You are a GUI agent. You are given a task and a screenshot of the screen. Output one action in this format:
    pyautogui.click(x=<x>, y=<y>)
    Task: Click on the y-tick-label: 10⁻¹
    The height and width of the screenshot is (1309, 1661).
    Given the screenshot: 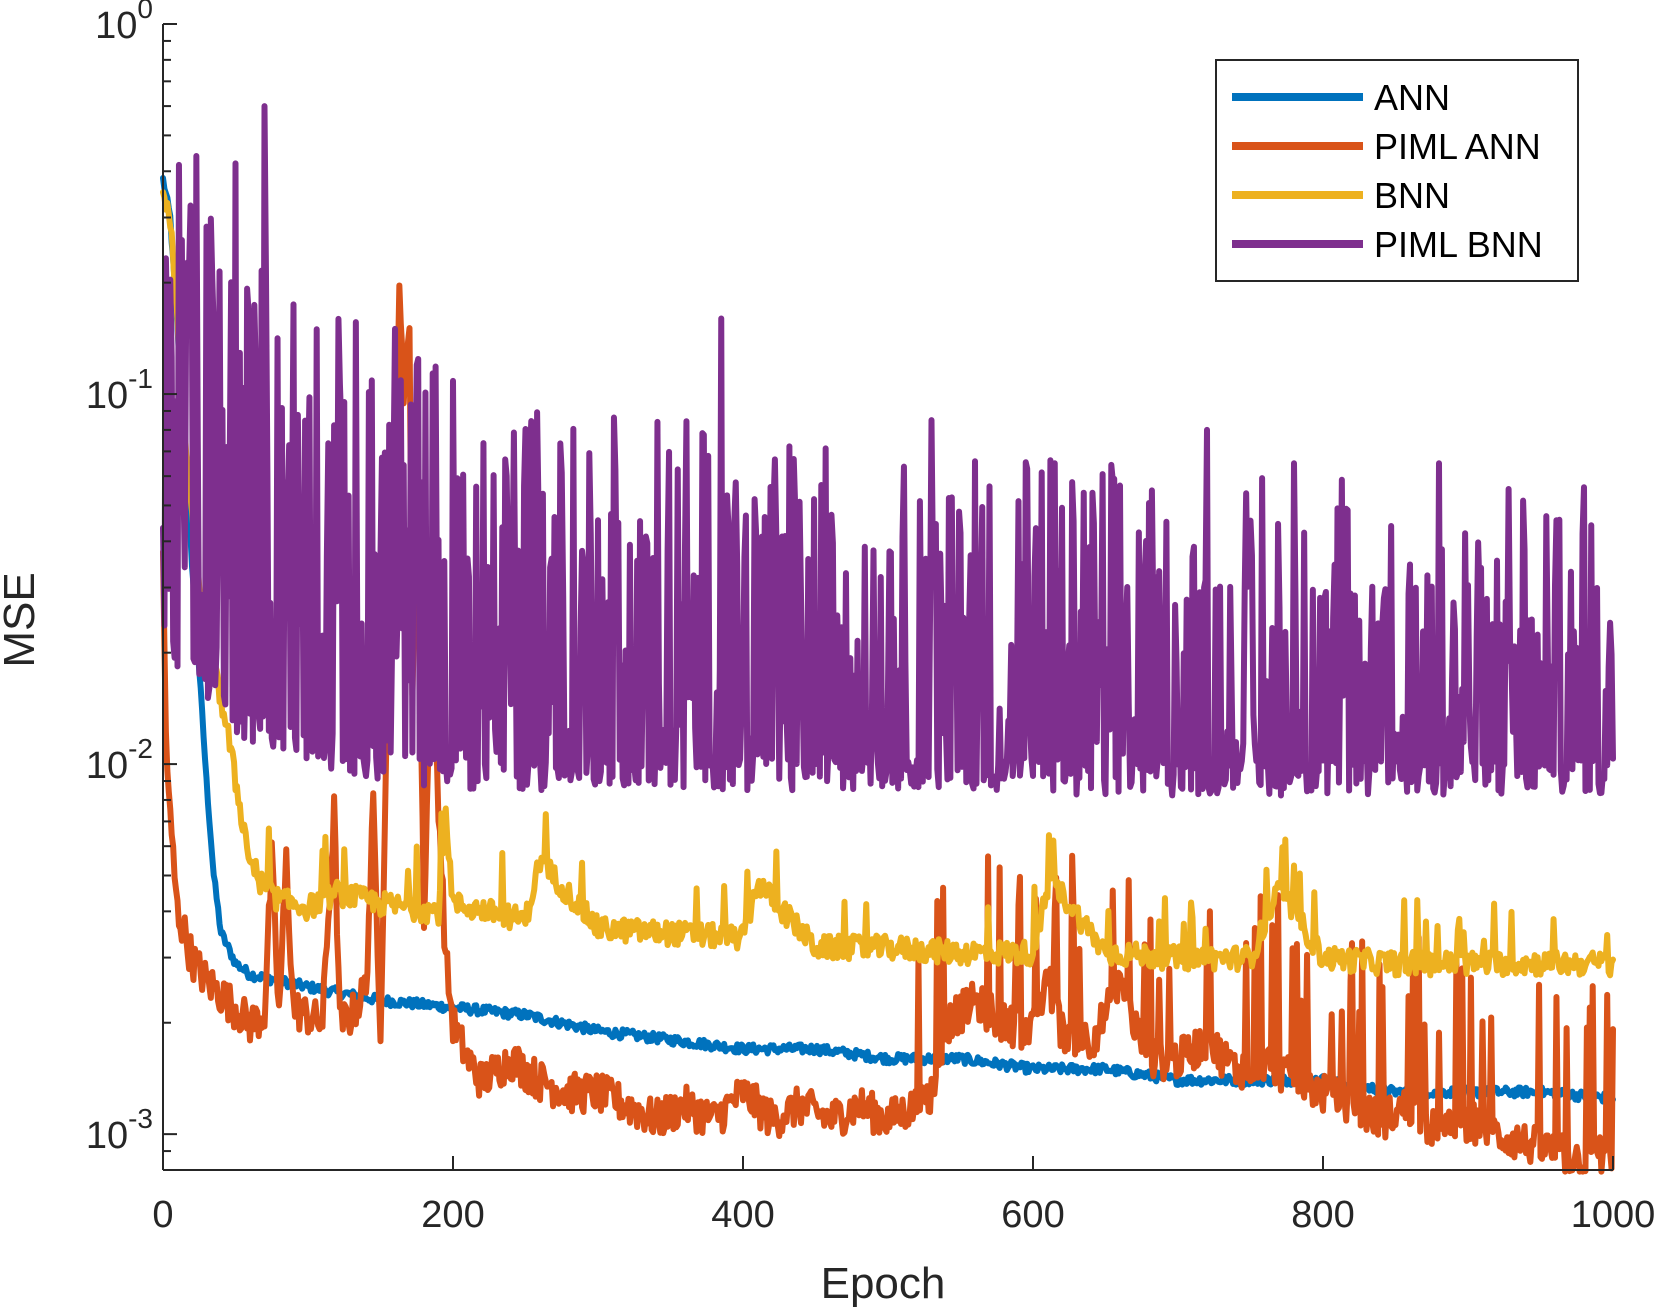 What is the action you would take?
    pyautogui.click(x=119, y=390)
    